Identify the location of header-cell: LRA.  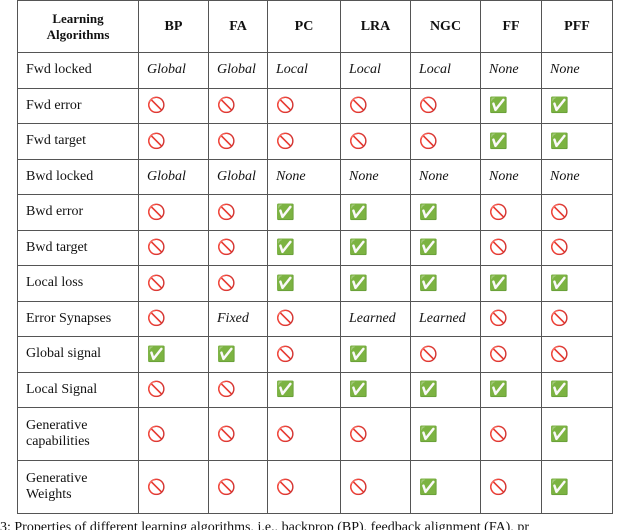
(375, 26).